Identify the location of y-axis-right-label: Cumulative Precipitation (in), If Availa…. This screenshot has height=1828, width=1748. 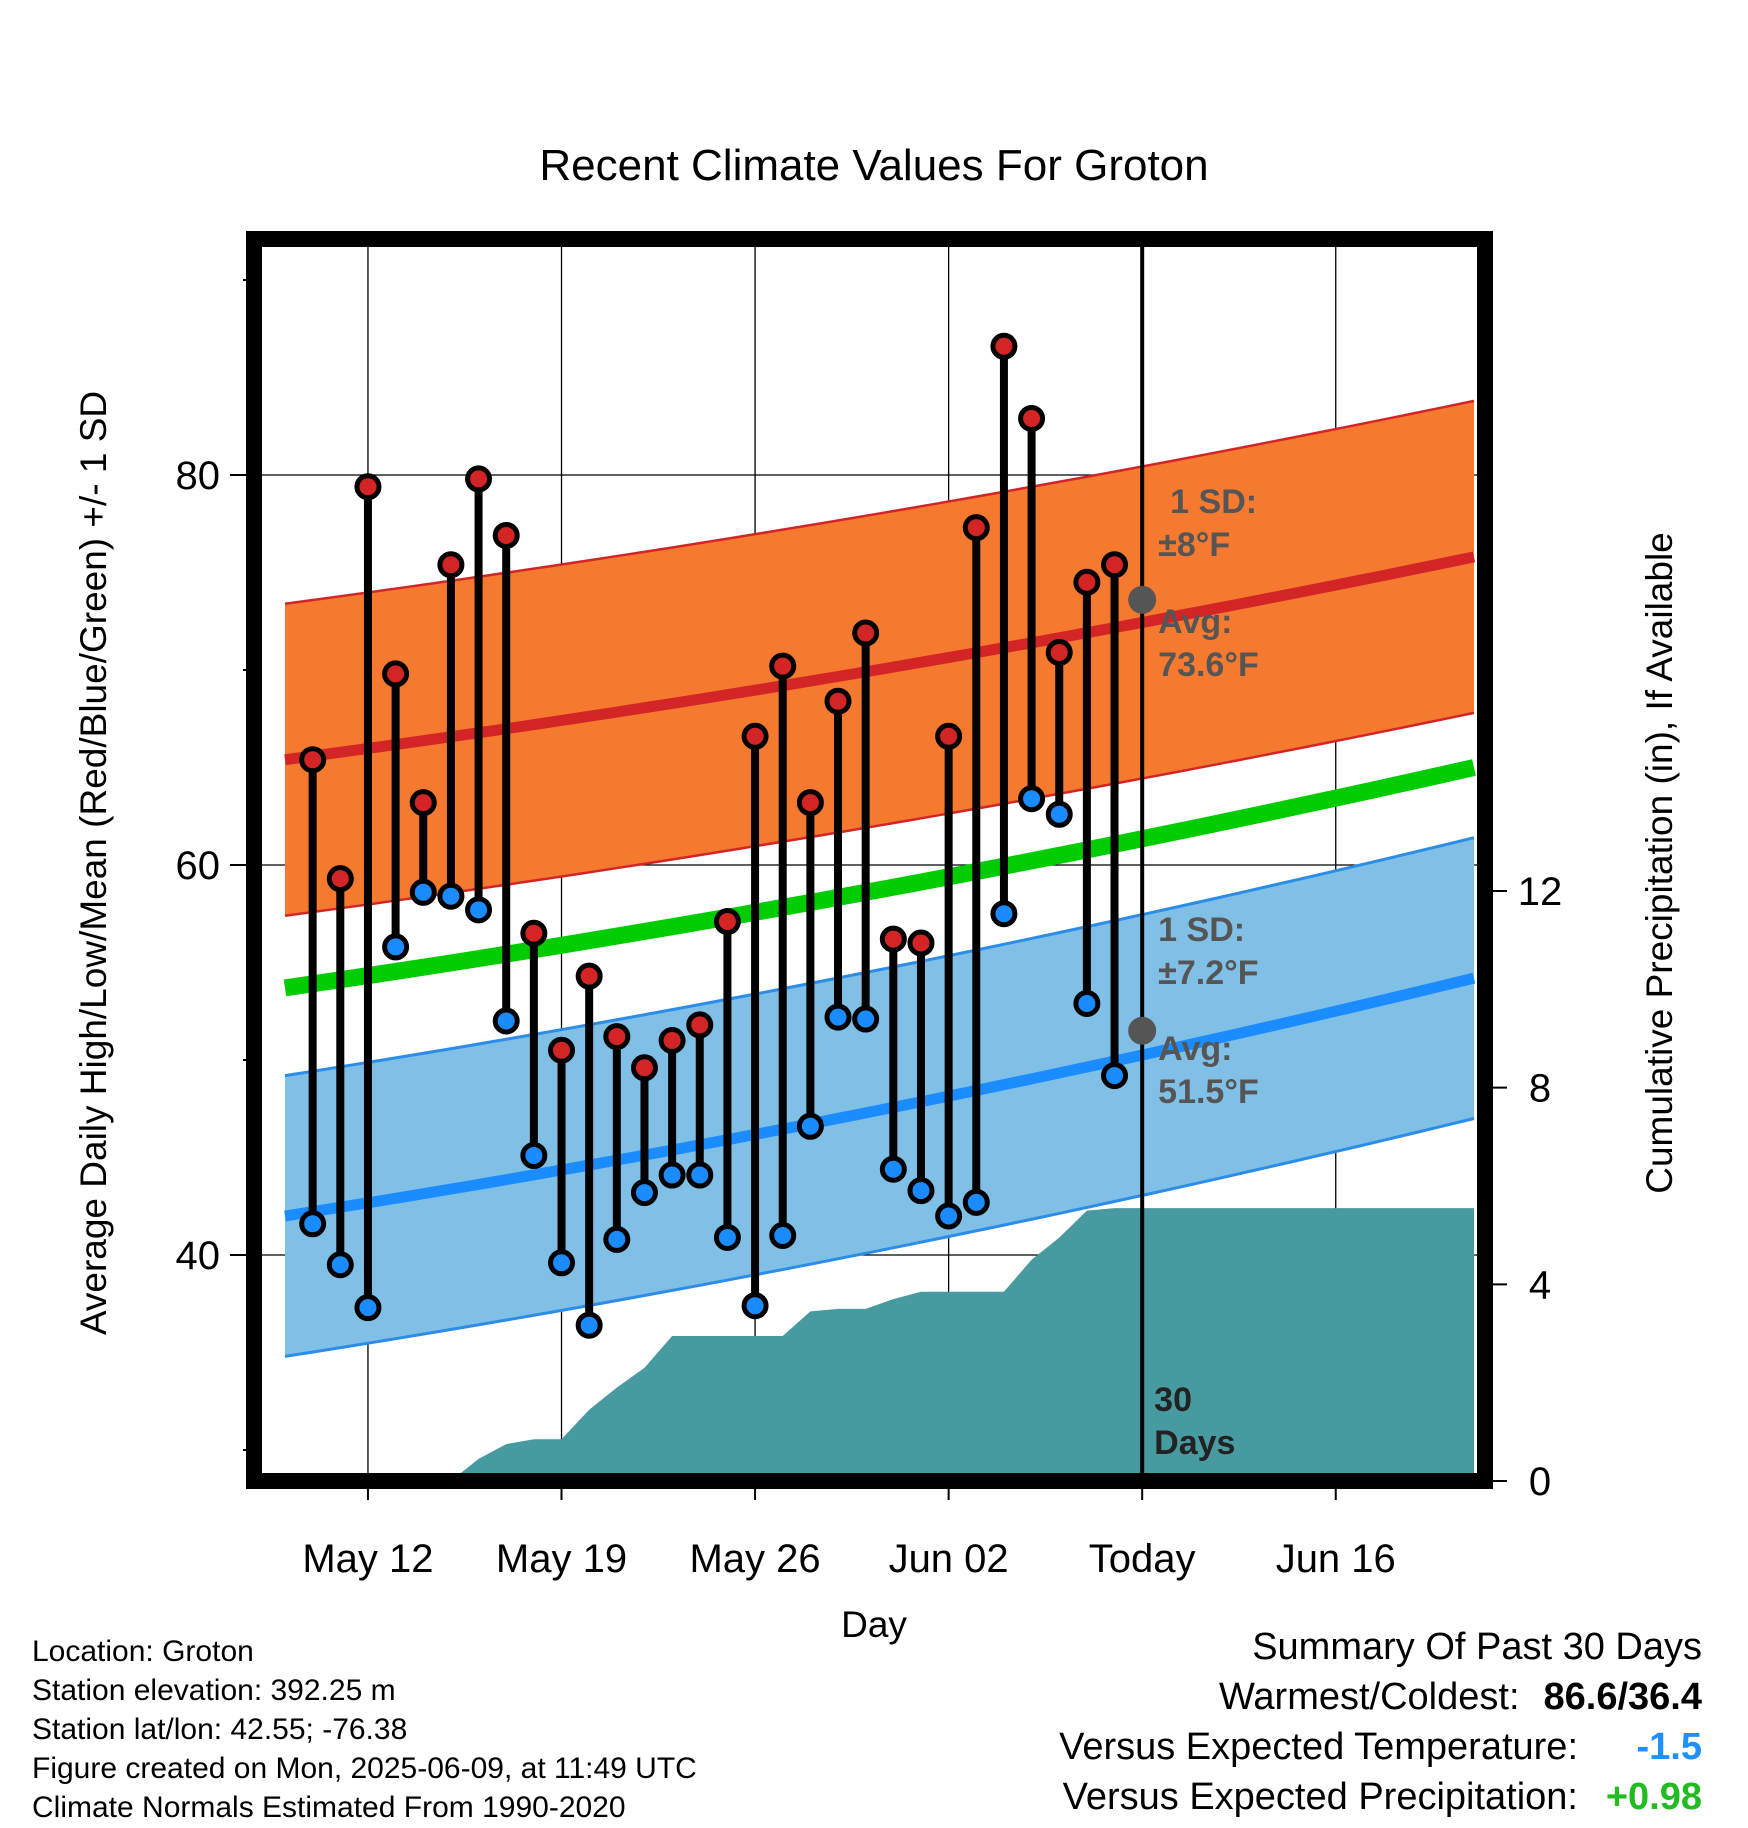
(1659, 863).